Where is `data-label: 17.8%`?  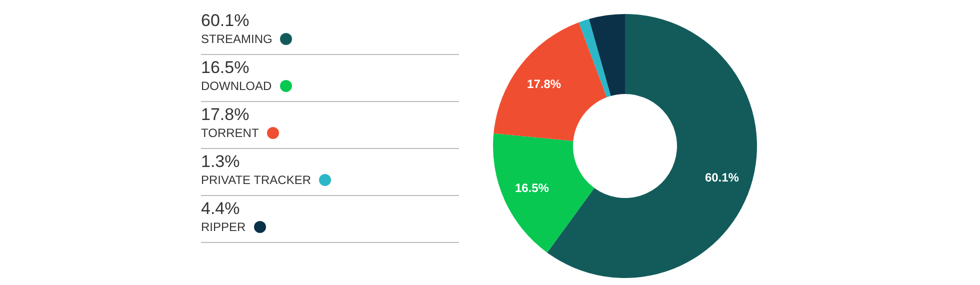 data-label: 17.8% is located at coordinates (544, 83).